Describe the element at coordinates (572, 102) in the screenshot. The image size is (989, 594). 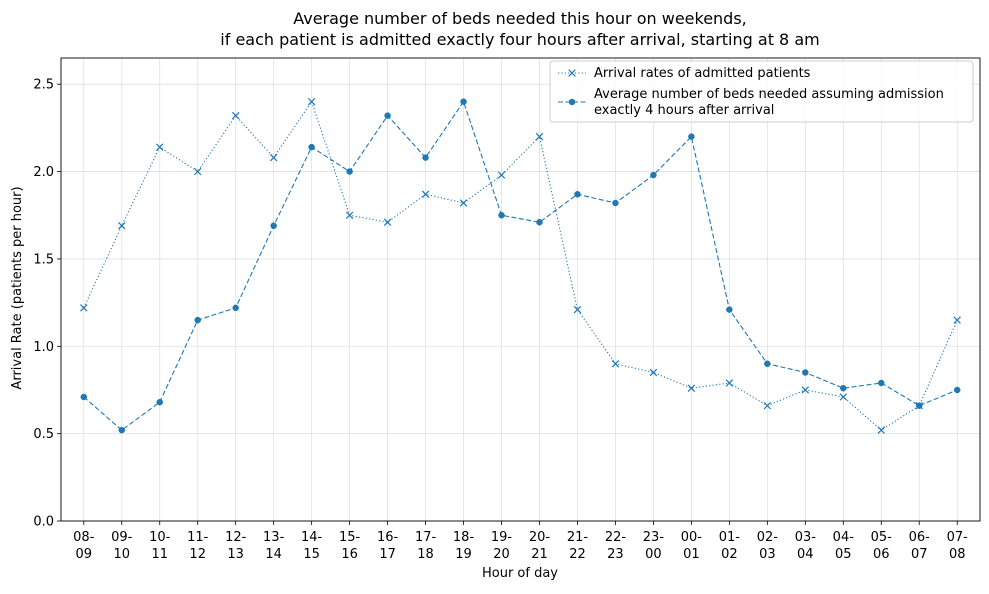
I see `legend-swatch-beds-marker` at that location.